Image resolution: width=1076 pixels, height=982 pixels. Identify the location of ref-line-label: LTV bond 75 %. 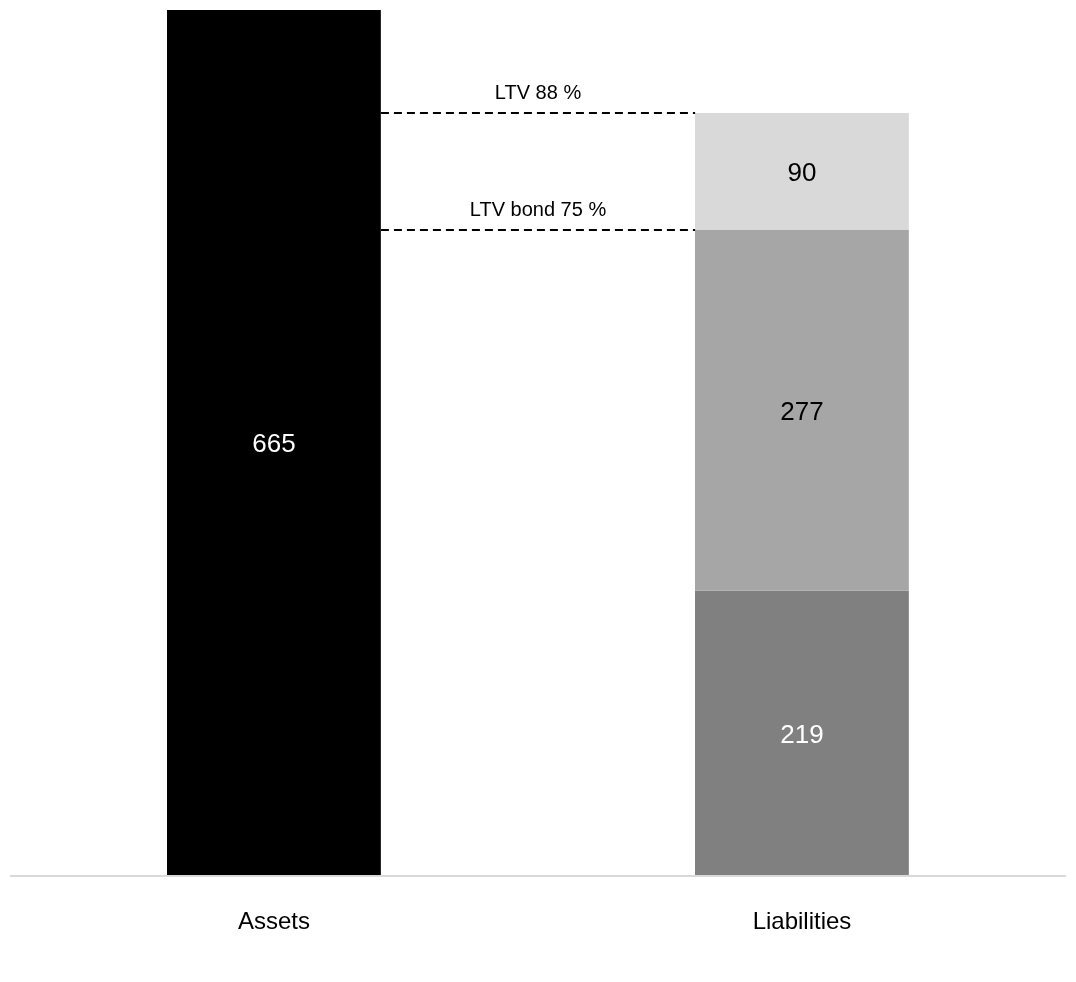
(538, 209).